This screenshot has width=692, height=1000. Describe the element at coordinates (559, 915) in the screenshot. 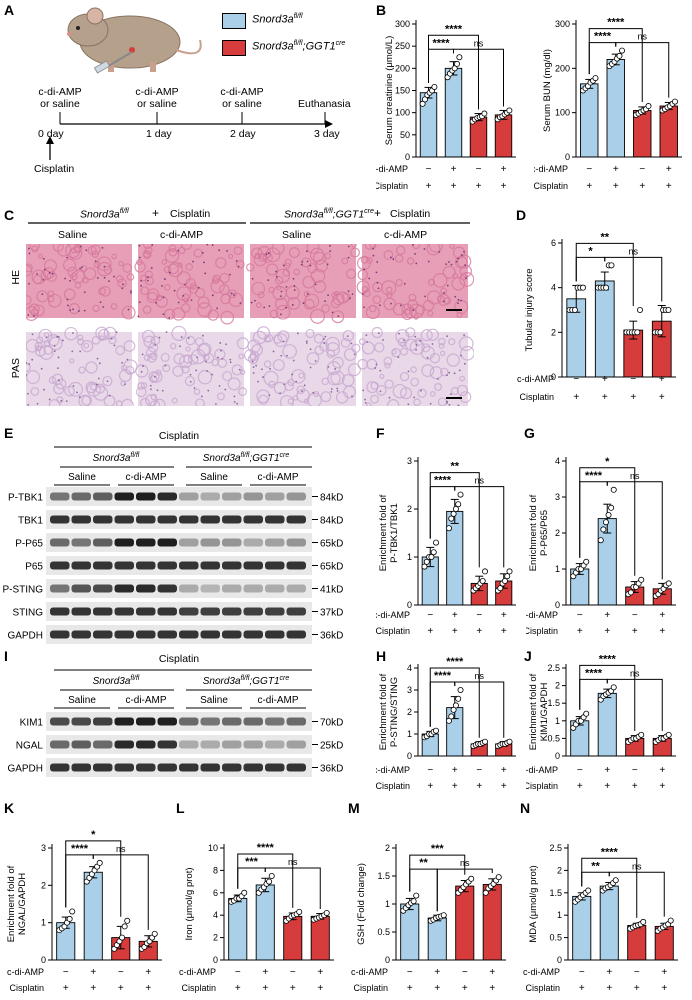

I see `y-tick-label: 1` at that location.